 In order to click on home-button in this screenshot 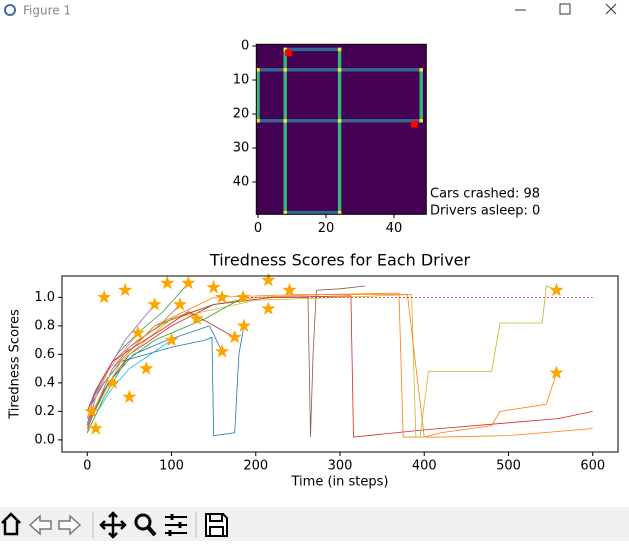, I will do `click(11, 524)`.